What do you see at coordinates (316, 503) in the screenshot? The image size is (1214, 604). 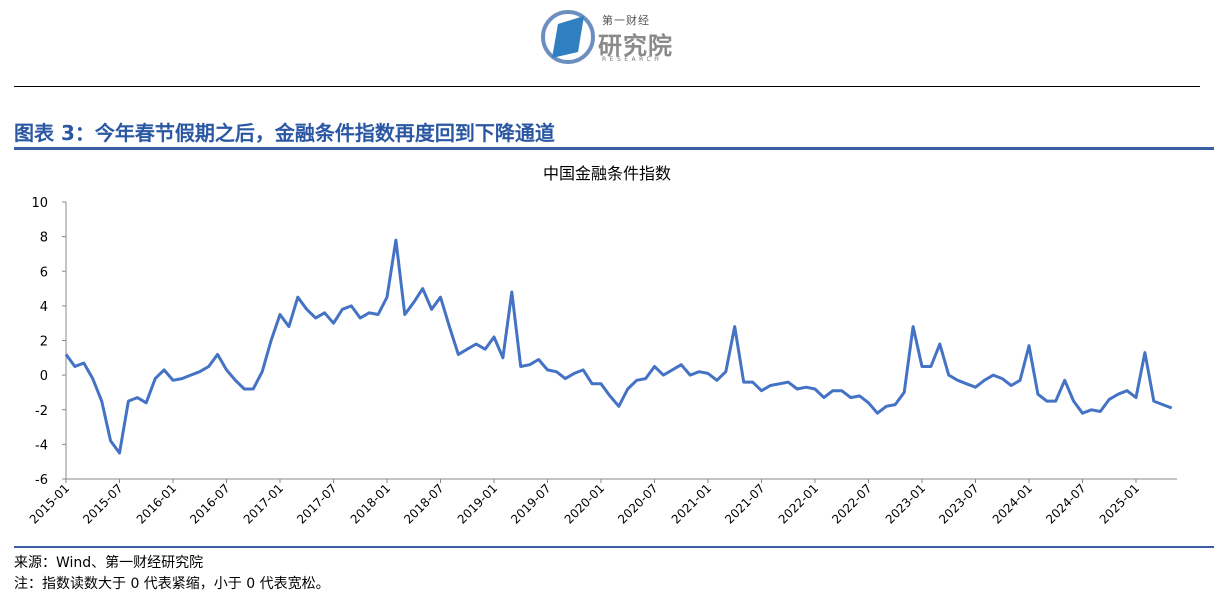 I see `x-tick-label: 2017-07` at bounding box center [316, 503].